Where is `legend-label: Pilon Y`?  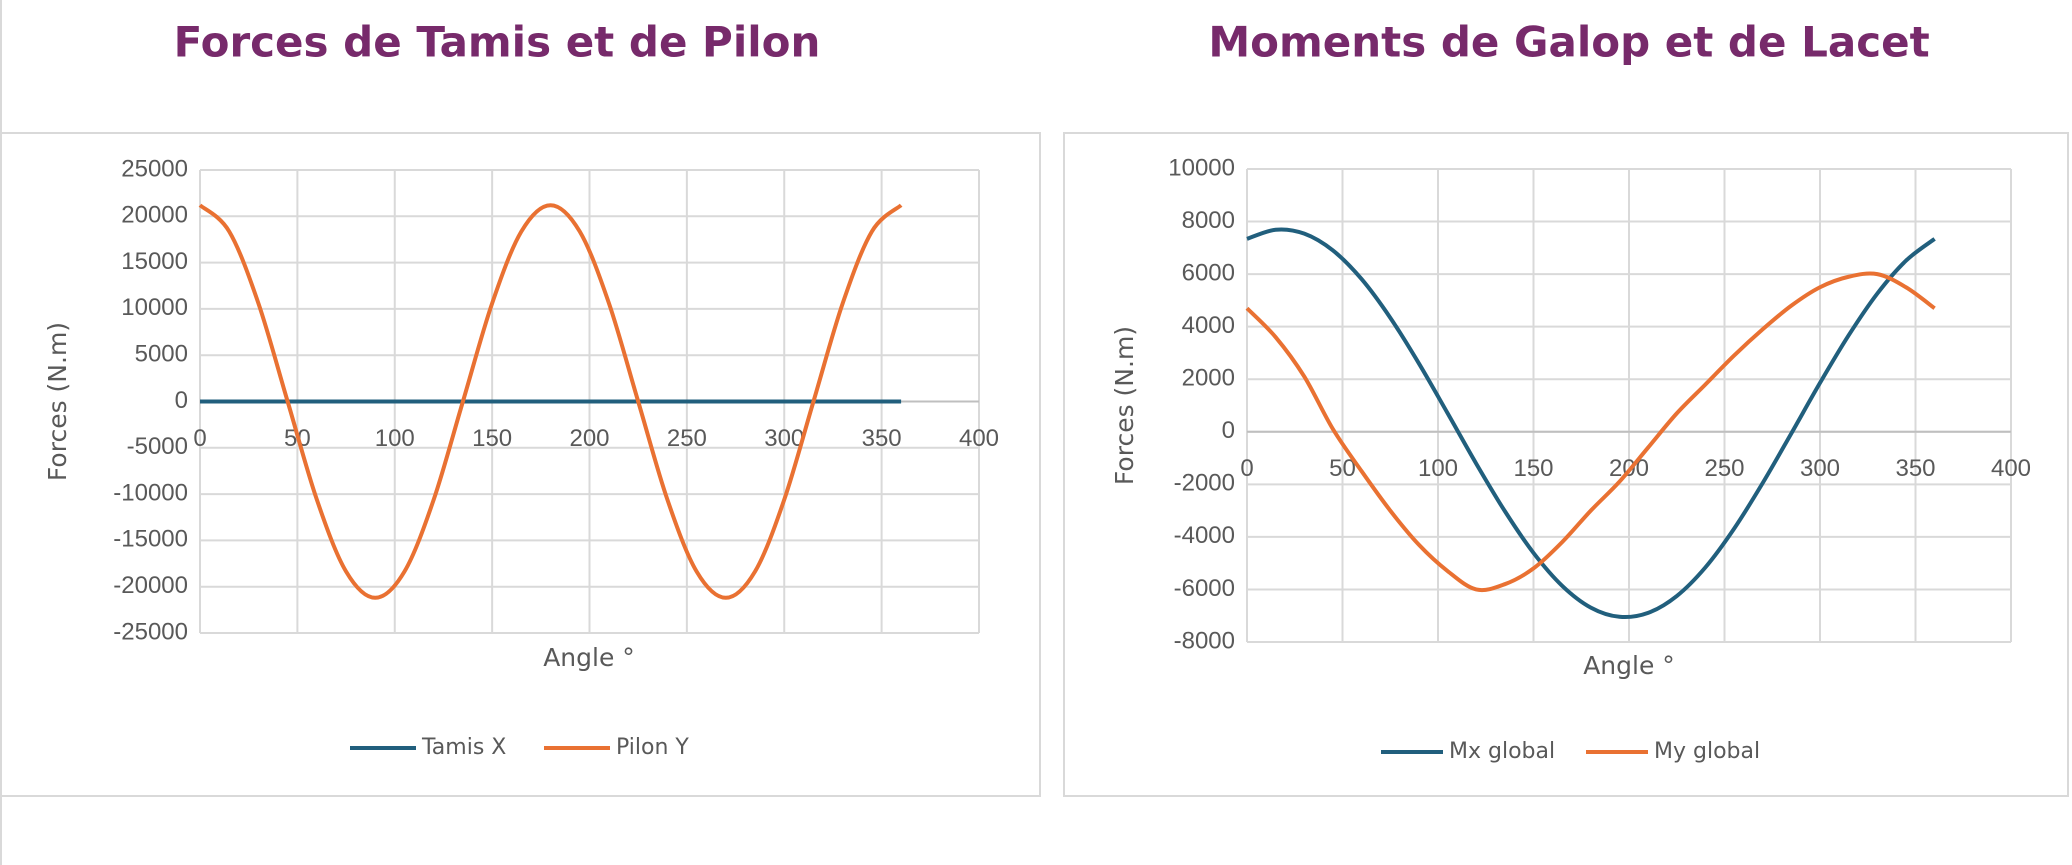
legend-label: Pilon Y is located at coordinates (652, 747).